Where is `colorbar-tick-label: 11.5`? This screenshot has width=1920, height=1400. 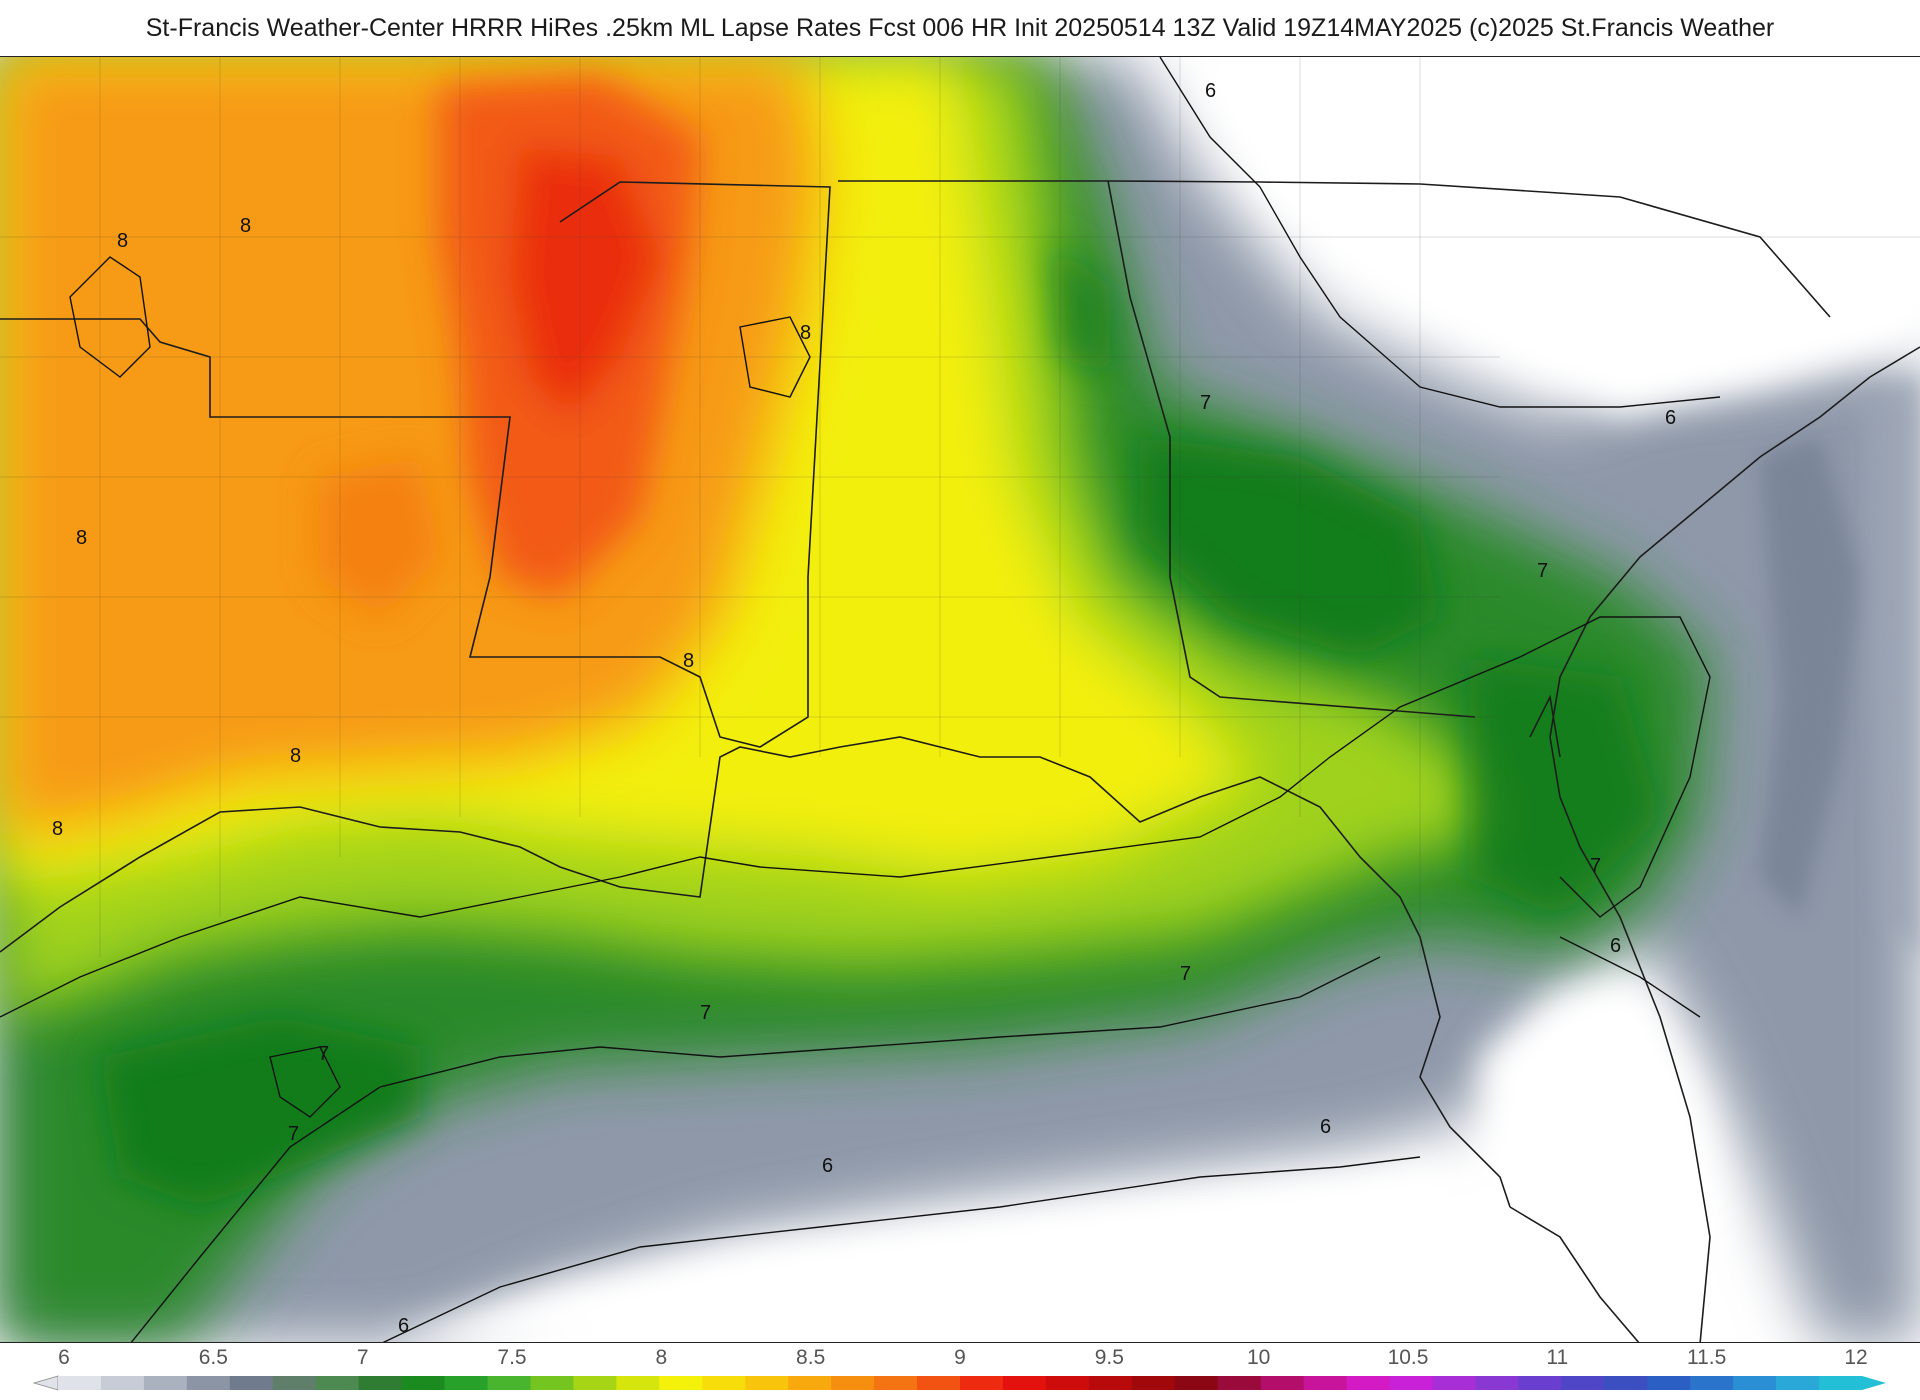
colorbar-tick-label: 11.5 is located at coordinates (1706, 1357).